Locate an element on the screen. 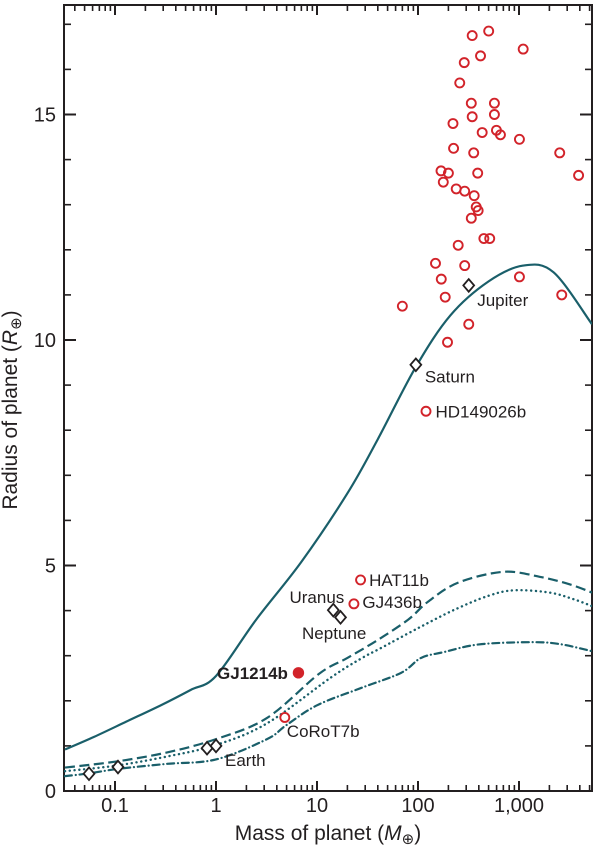 Image resolution: width=600 pixels, height=849 pixels. highlight-point-gj1214b is located at coordinates (298, 673).